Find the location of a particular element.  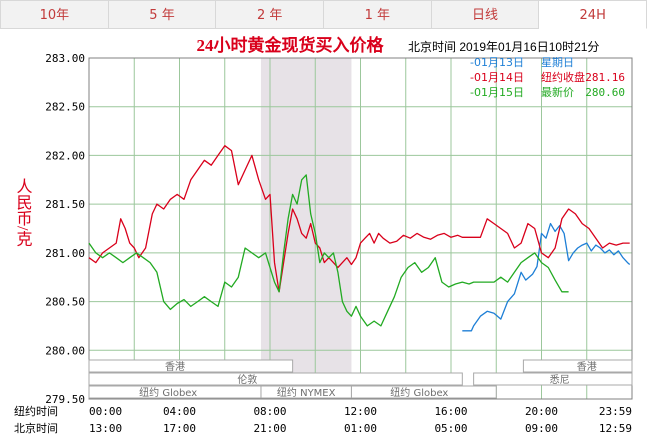

ny-time-row-label: 纽约时间 is located at coordinates (36, 411).